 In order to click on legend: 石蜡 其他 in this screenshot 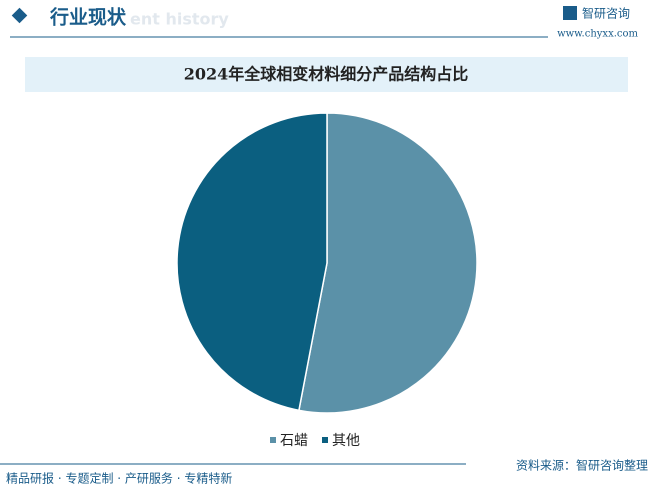, I will do `click(315, 441)`.